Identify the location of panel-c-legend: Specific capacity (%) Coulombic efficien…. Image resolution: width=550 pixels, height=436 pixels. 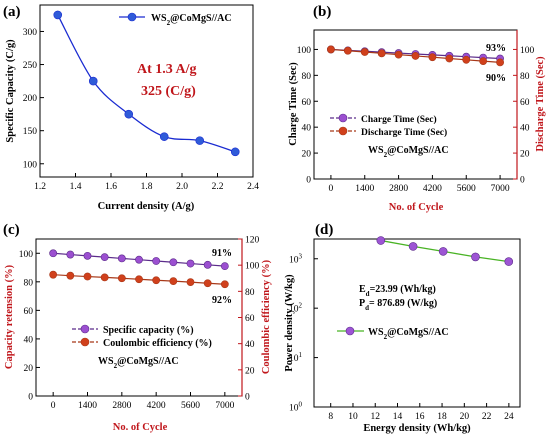
(142, 336).